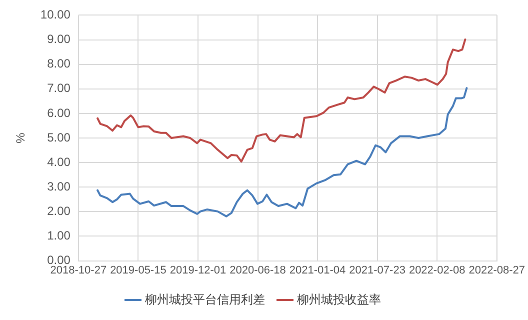  I want to click on legend-label: 柳州城投收益率, so click(339, 299).